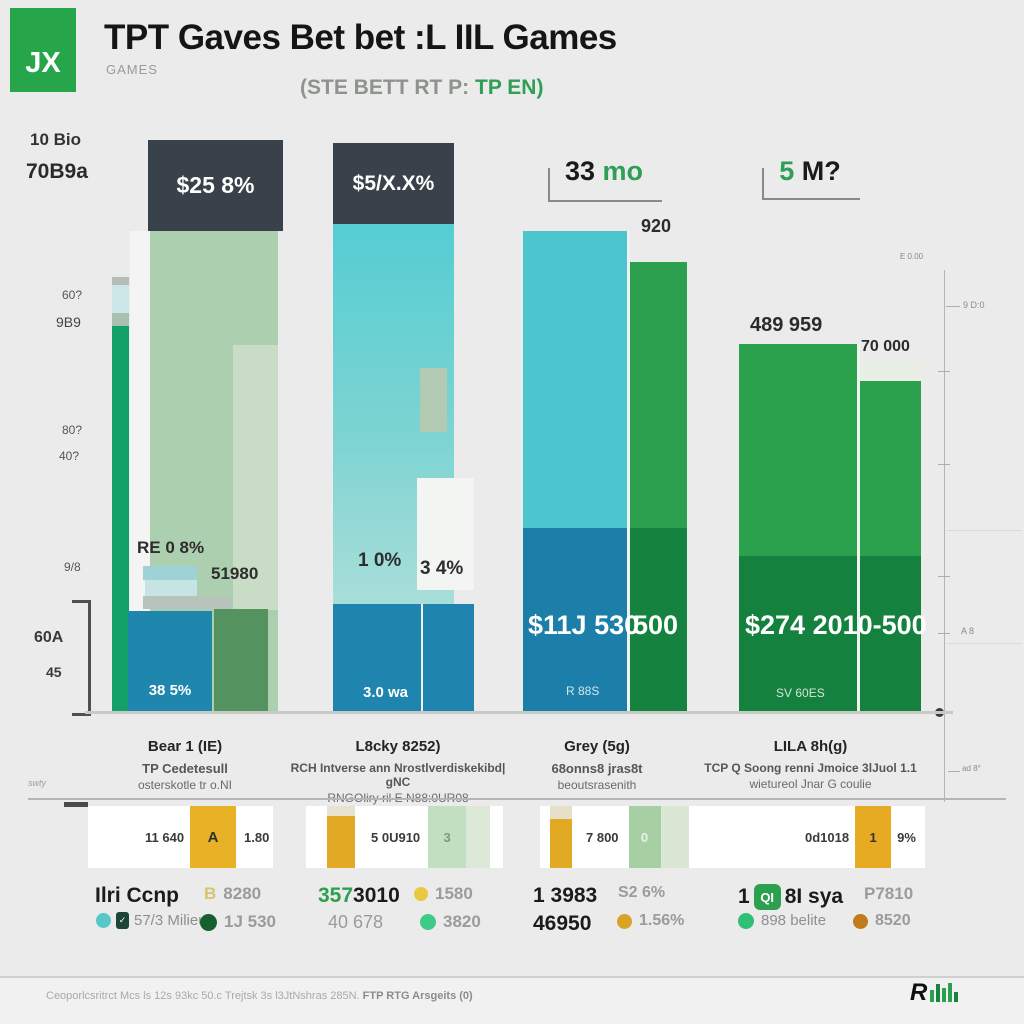 The height and width of the screenshot is (1024, 1024). What do you see at coordinates (54, 672) in the screenshot?
I see `left-axis-label: 45` at bounding box center [54, 672].